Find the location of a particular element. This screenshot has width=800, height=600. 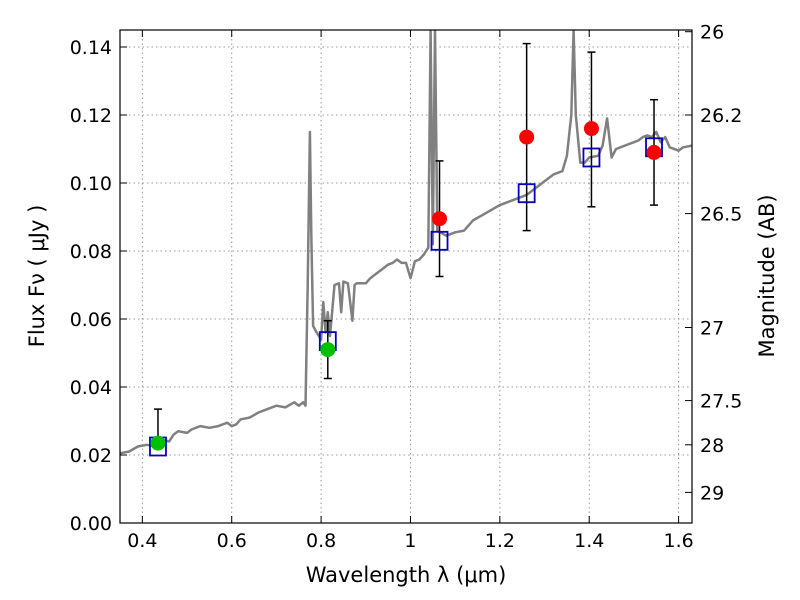

y-tick-label: 0.02 is located at coordinates (91, 456).